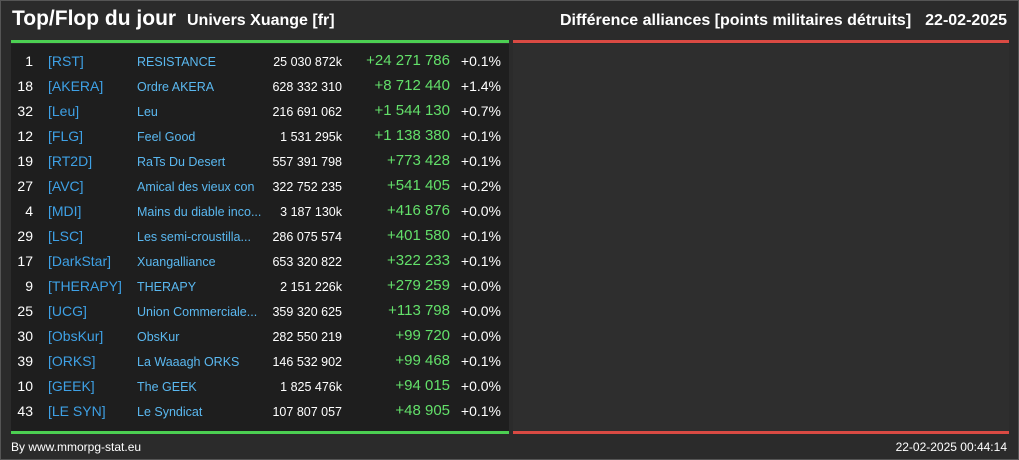  What do you see at coordinates (65, 211) in the screenshot?
I see `alliance-tag: [MDI]` at bounding box center [65, 211].